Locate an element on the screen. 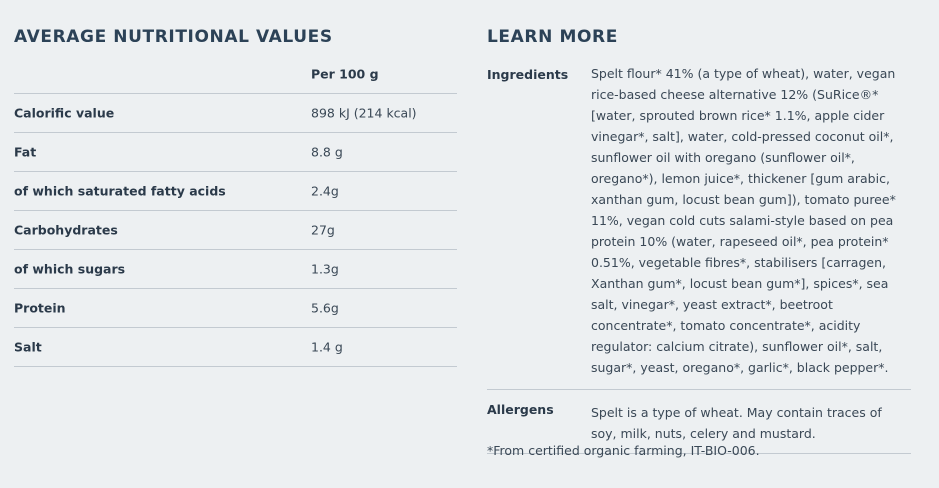 This screenshot has height=488, width=939. nutrition-heading: AVERAGE NUTRITIONAL VALUES is located at coordinates (173, 37).